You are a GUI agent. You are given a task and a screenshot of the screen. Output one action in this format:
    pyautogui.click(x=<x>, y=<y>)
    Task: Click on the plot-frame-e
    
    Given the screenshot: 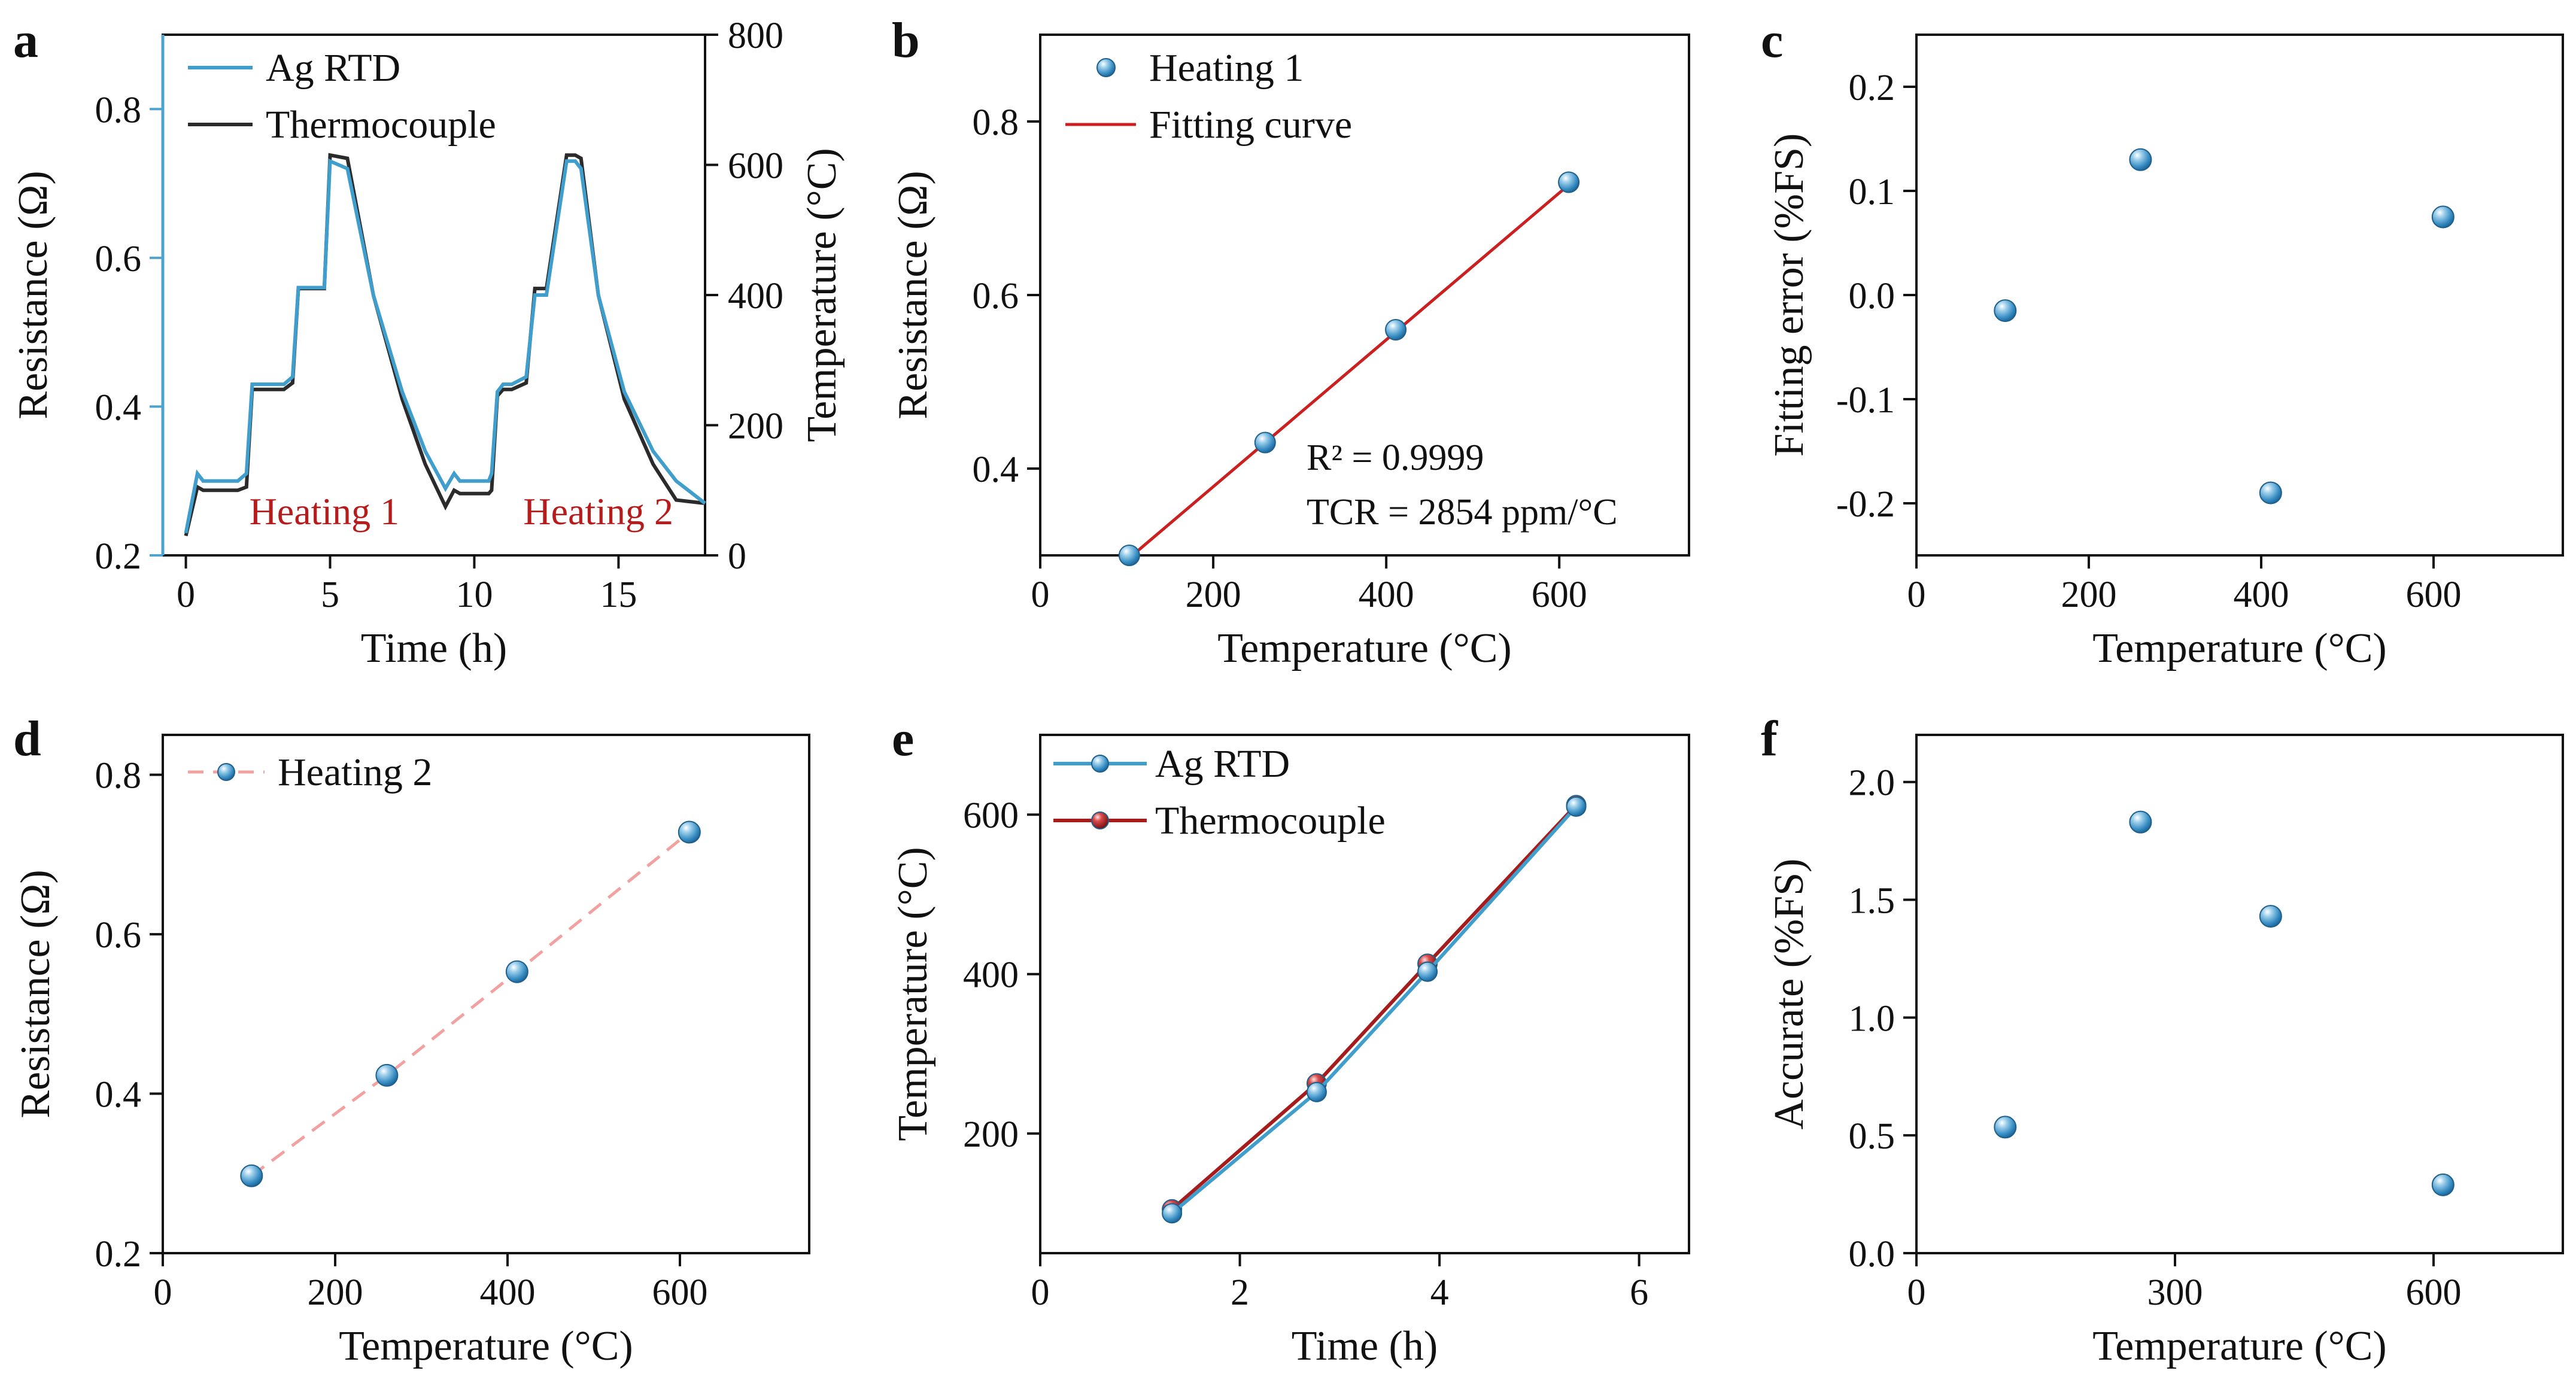 What is the action you would take?
    pyautogui.click(x=1364, y=994)
    